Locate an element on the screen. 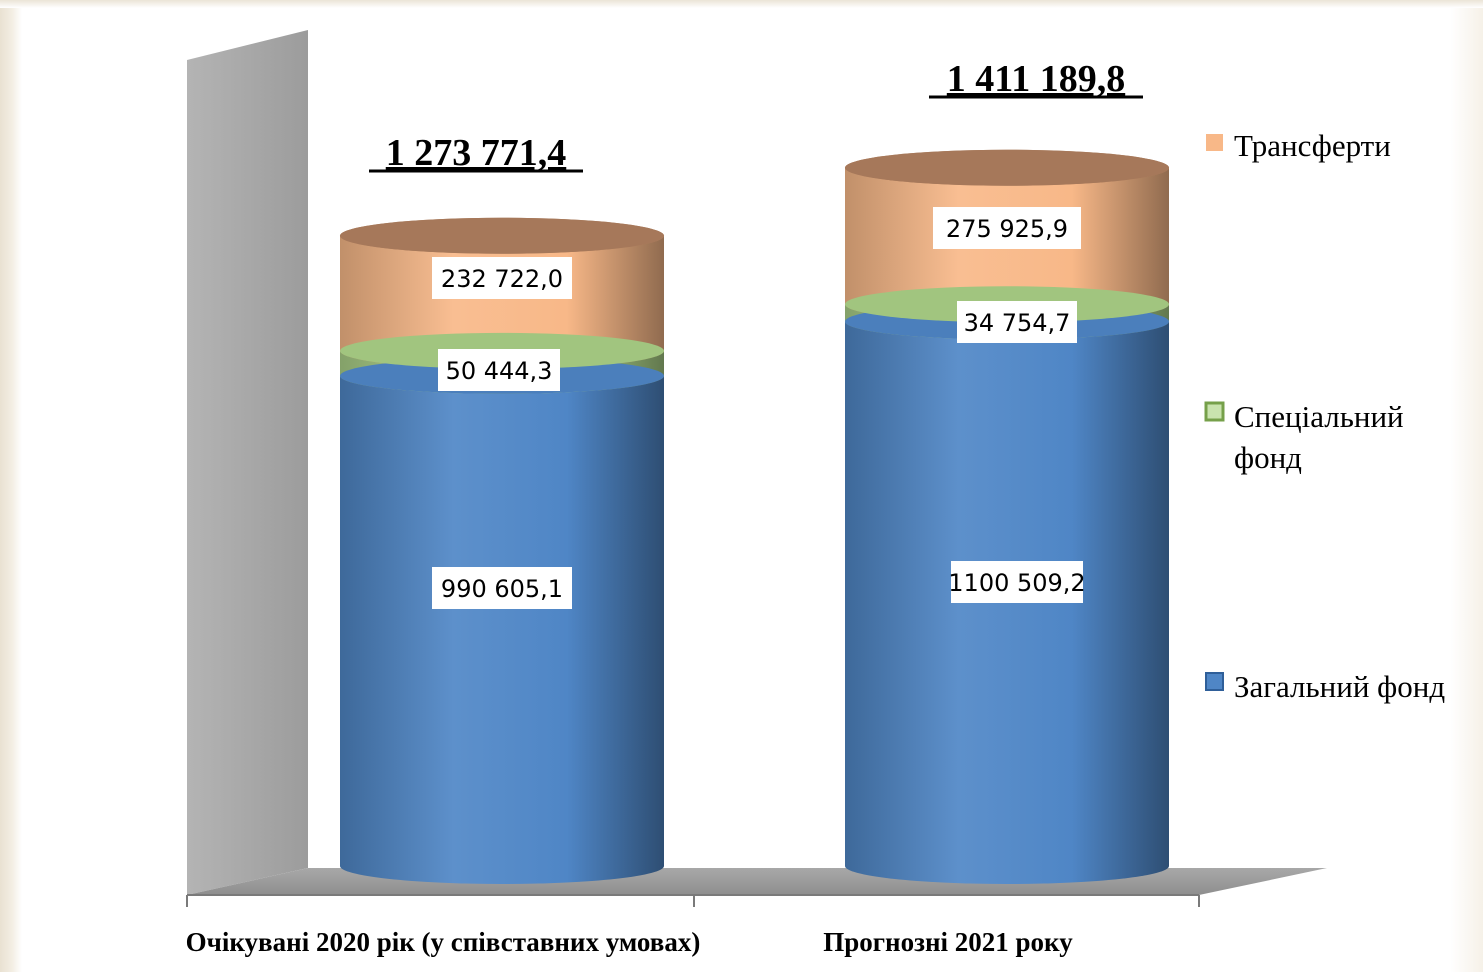 This screenshot has width=1483, height=972. legend-swatch-transfers is located at coordinates (1214, 142).